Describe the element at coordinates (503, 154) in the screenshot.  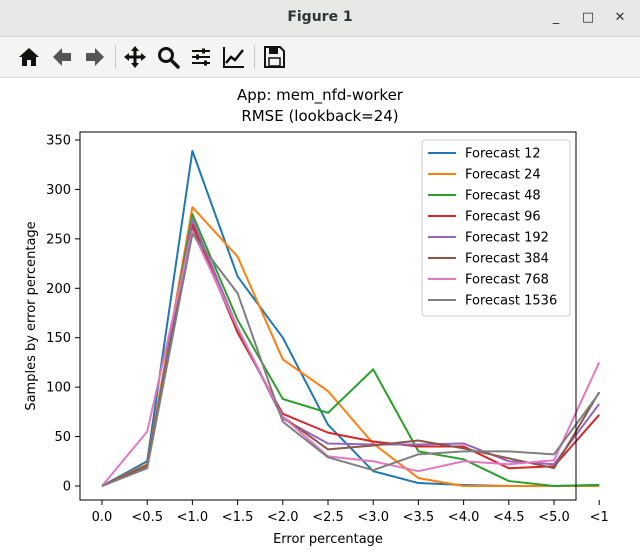
I see `legend-label: Forecast 12` at that location.